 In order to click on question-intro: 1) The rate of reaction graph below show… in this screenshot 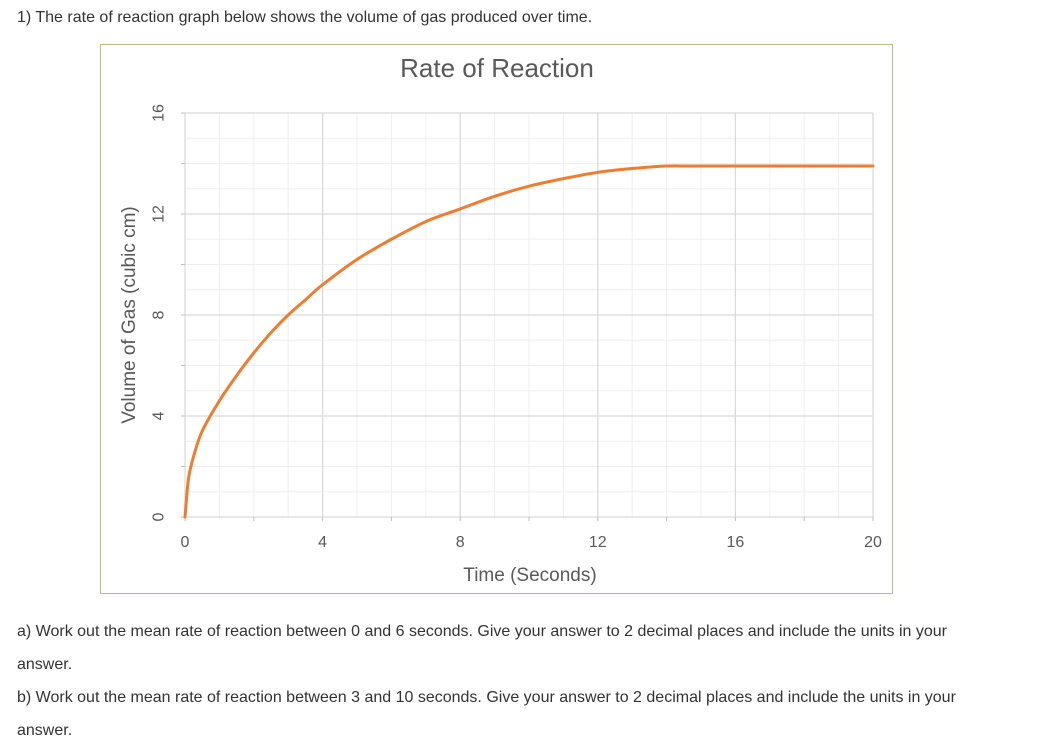, I will do `click(305, 17)`.